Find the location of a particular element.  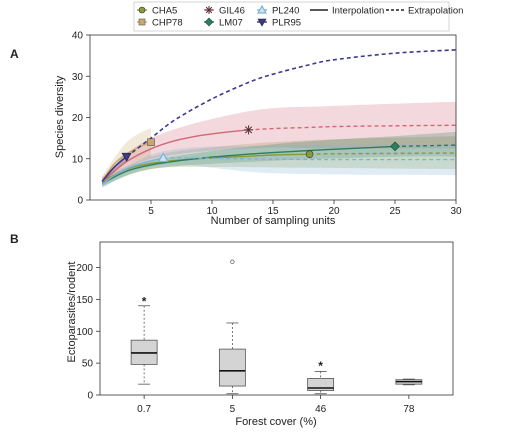

band-gil46 is located at coordinates (279, 143).